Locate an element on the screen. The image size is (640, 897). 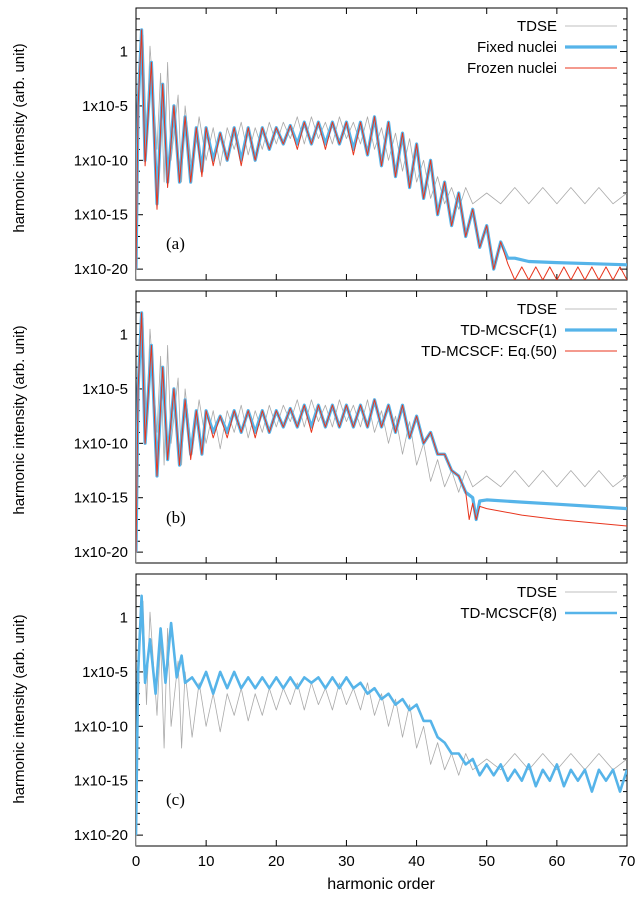
panel-b-legend-label: TD-MCSCF(1) is located at coordinates (508, 330).